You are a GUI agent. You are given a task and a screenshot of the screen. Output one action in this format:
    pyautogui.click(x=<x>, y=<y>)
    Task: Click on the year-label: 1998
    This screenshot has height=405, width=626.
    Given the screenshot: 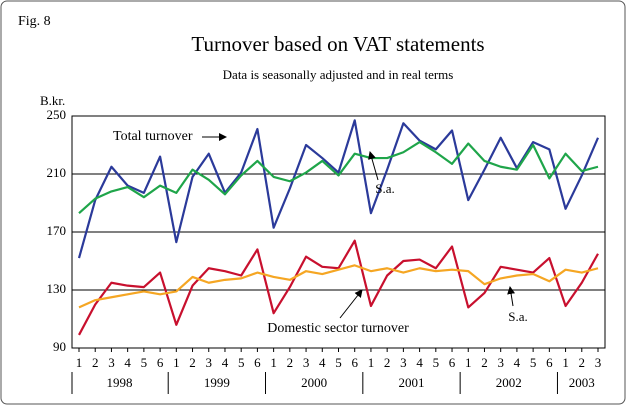 What is the action you would take?
    pyautogui.click(x=120, y=382)
    